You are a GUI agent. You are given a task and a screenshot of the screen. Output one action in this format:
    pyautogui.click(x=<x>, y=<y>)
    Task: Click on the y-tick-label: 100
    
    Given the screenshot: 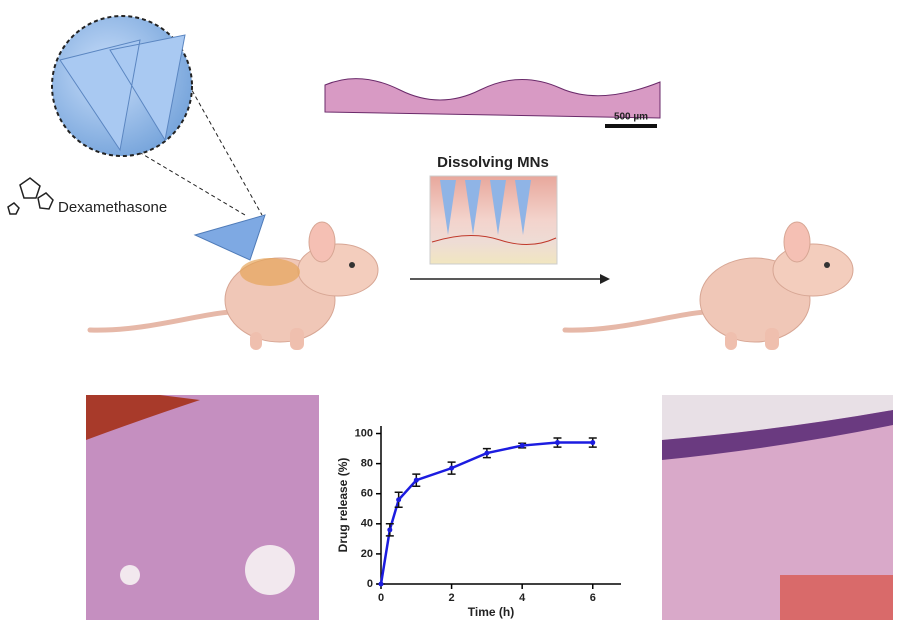 What is the action you would take?
    pyautogui.click(x=364, y=433)
    